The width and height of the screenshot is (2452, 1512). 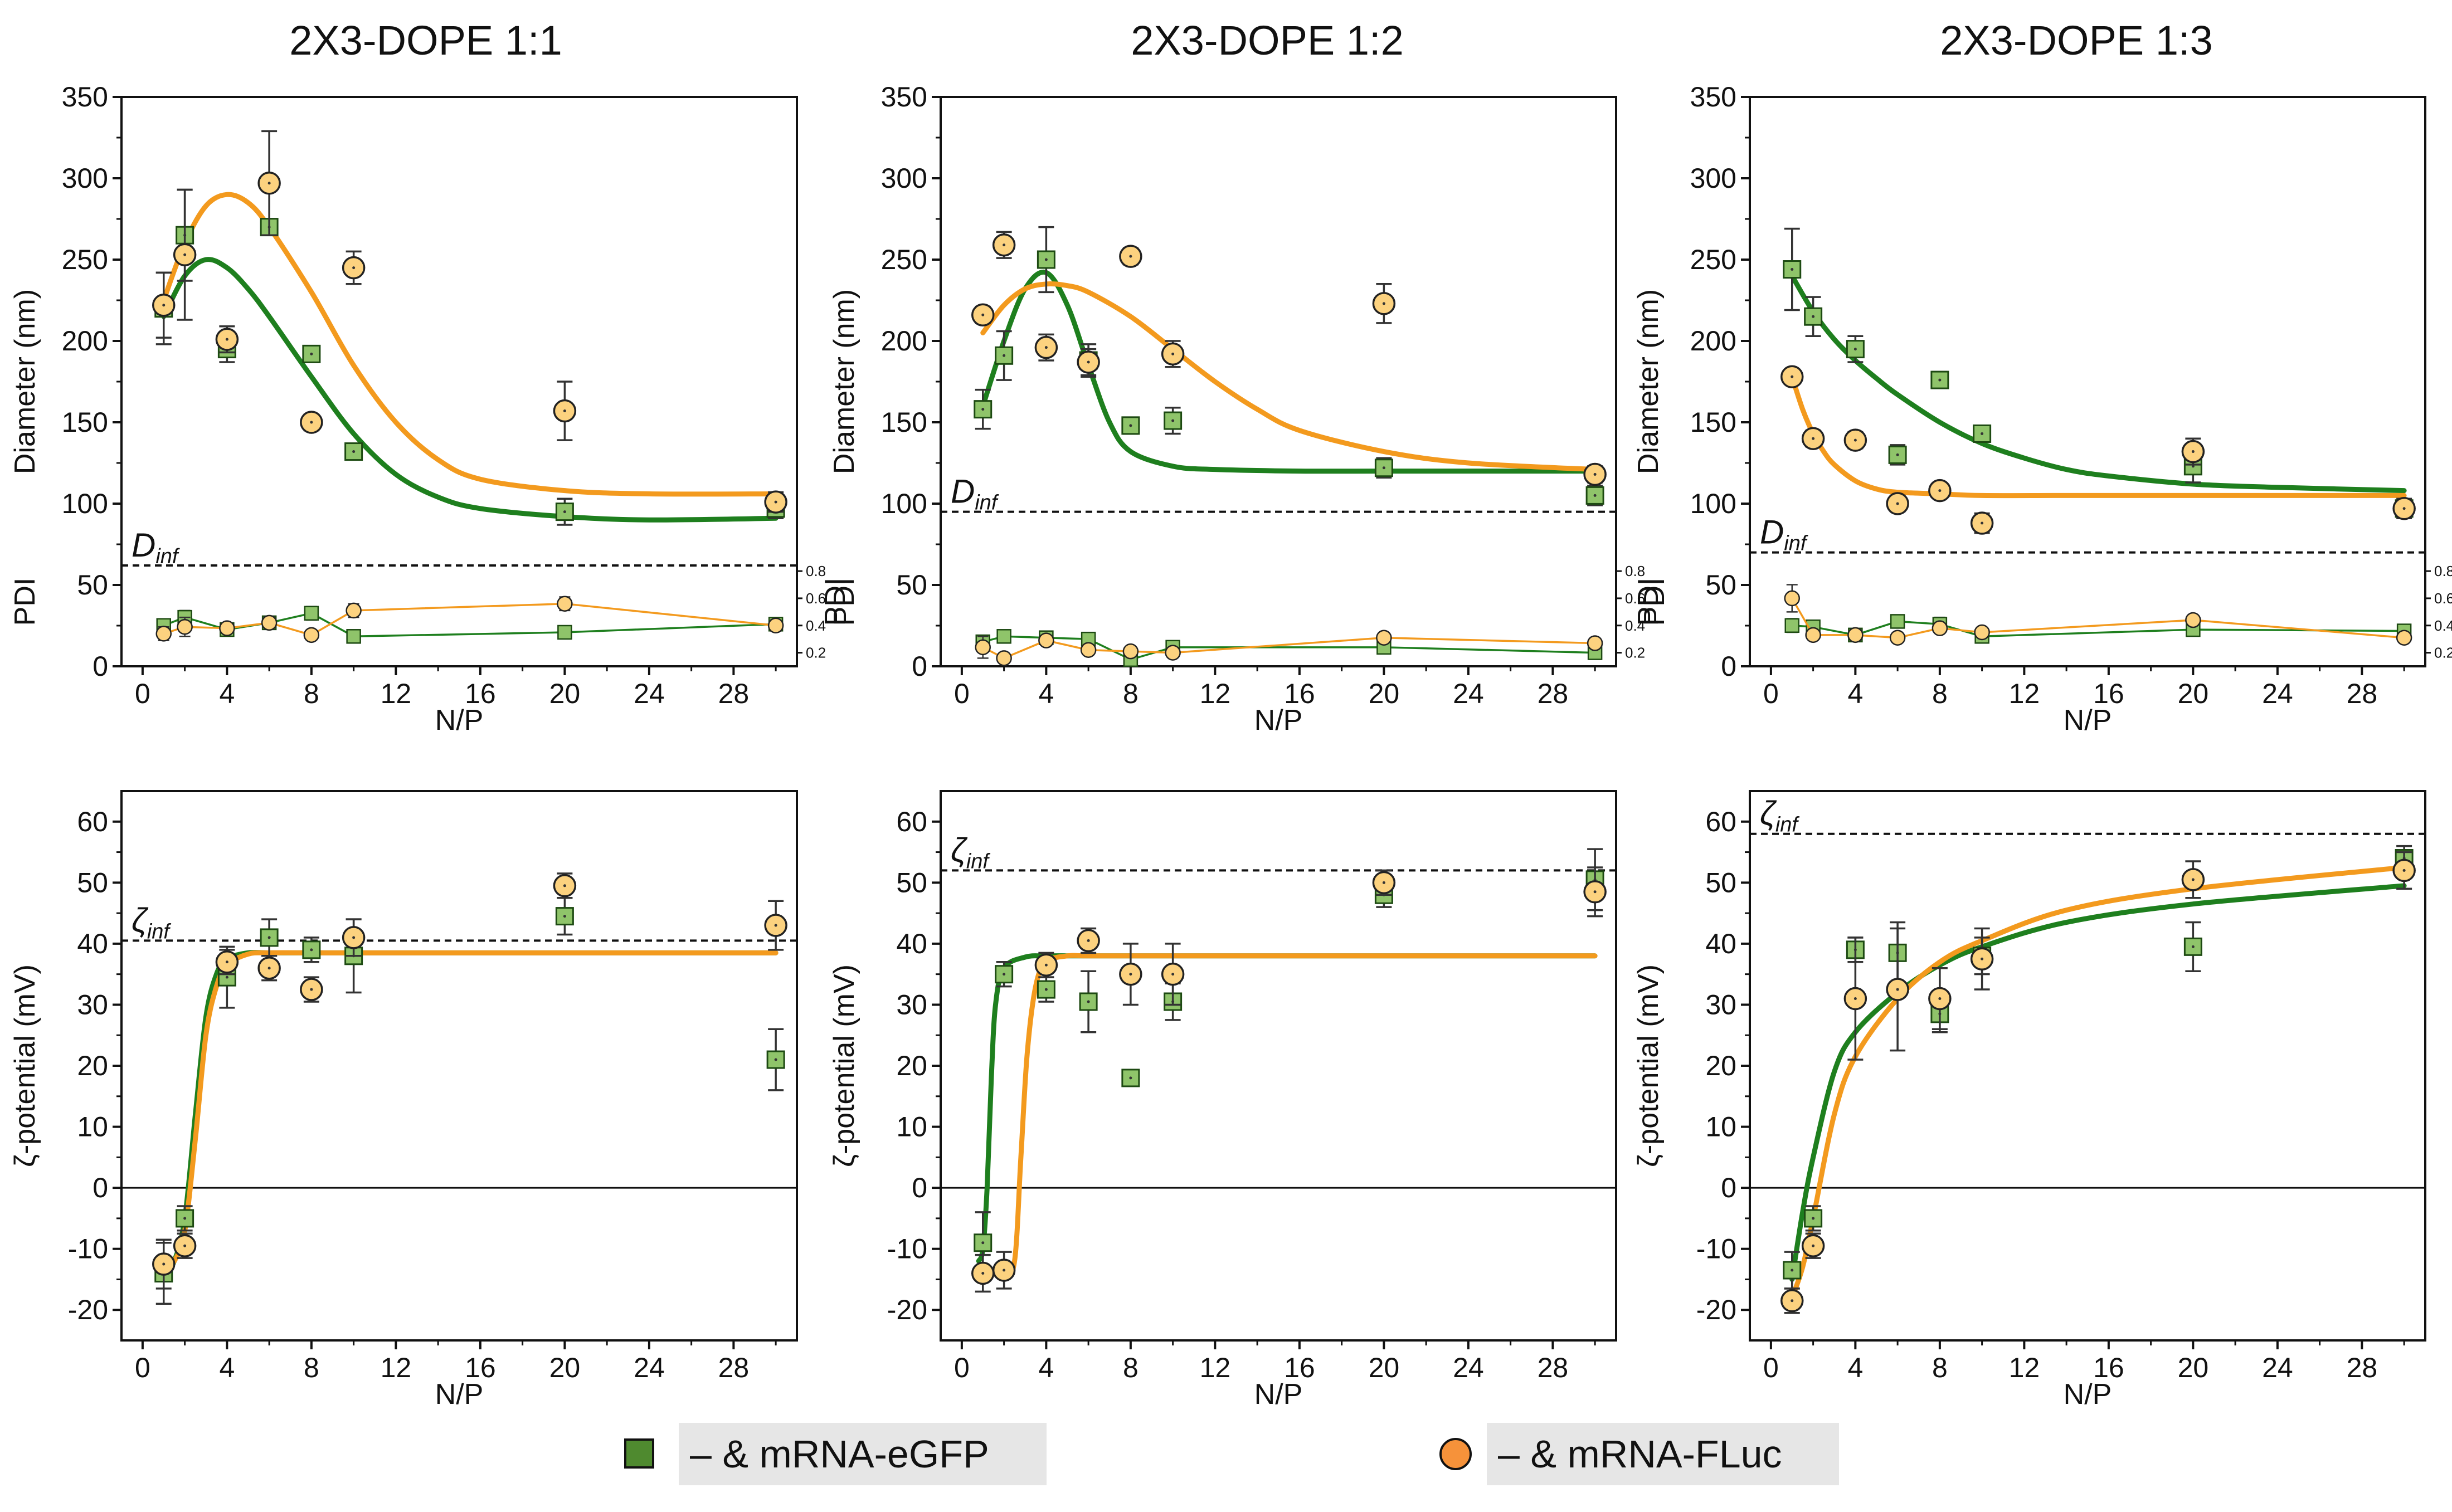 I want to click on y-tick-label: 150, so click(x=85, y=422).